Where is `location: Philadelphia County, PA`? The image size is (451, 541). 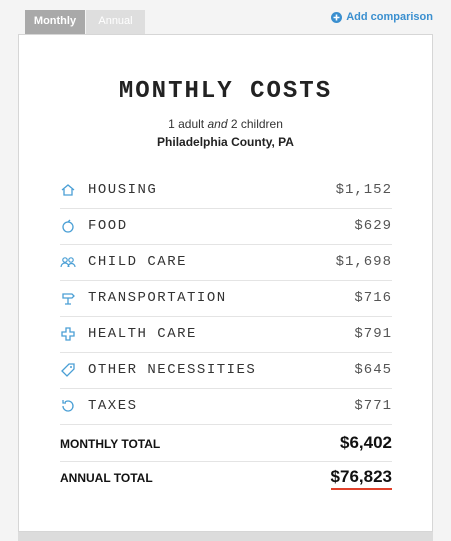
location: Philadelphia County, PA is located at coordinates (225, 142).